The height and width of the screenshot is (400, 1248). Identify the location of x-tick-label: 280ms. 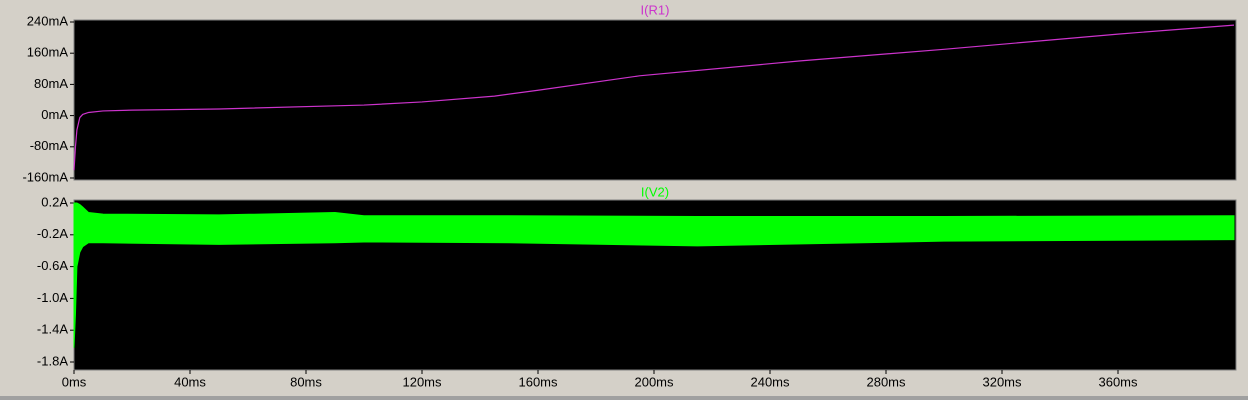
(886, 381).